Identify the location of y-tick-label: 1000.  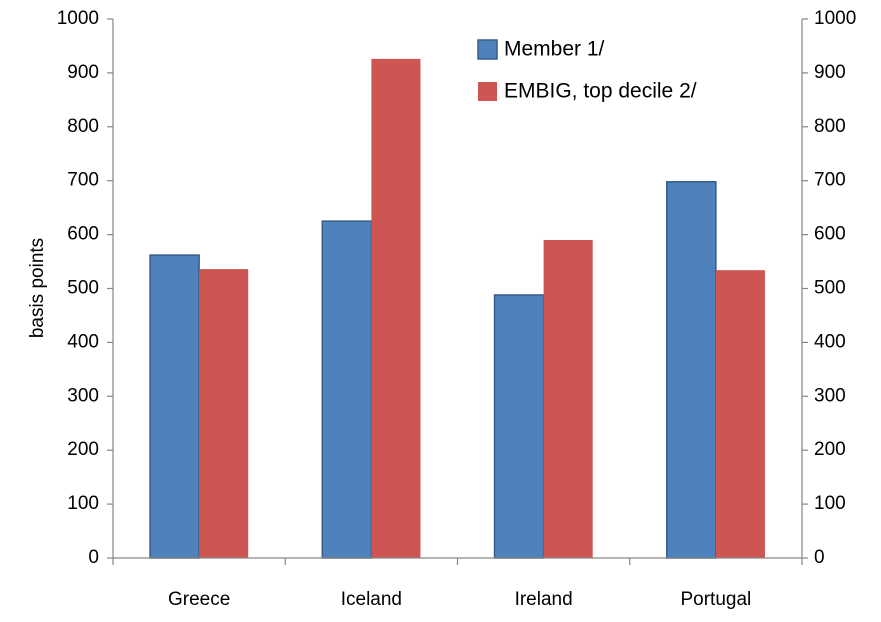
(78, 18).